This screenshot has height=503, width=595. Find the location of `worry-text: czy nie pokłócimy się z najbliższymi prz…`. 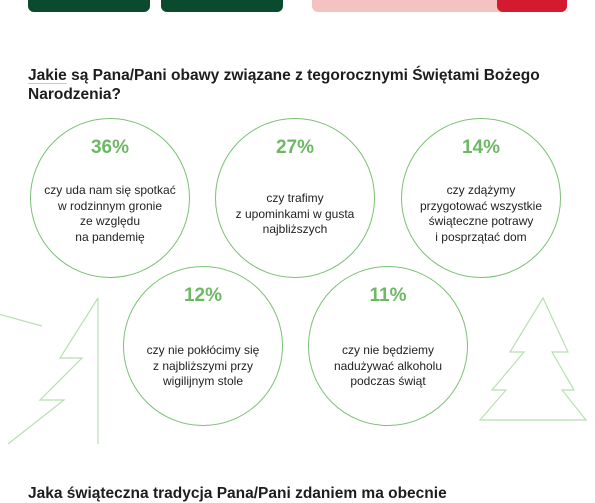

worry-text: czy nie pokłócimy się z najbliższymi prz… is located at coordinates (203, 365).